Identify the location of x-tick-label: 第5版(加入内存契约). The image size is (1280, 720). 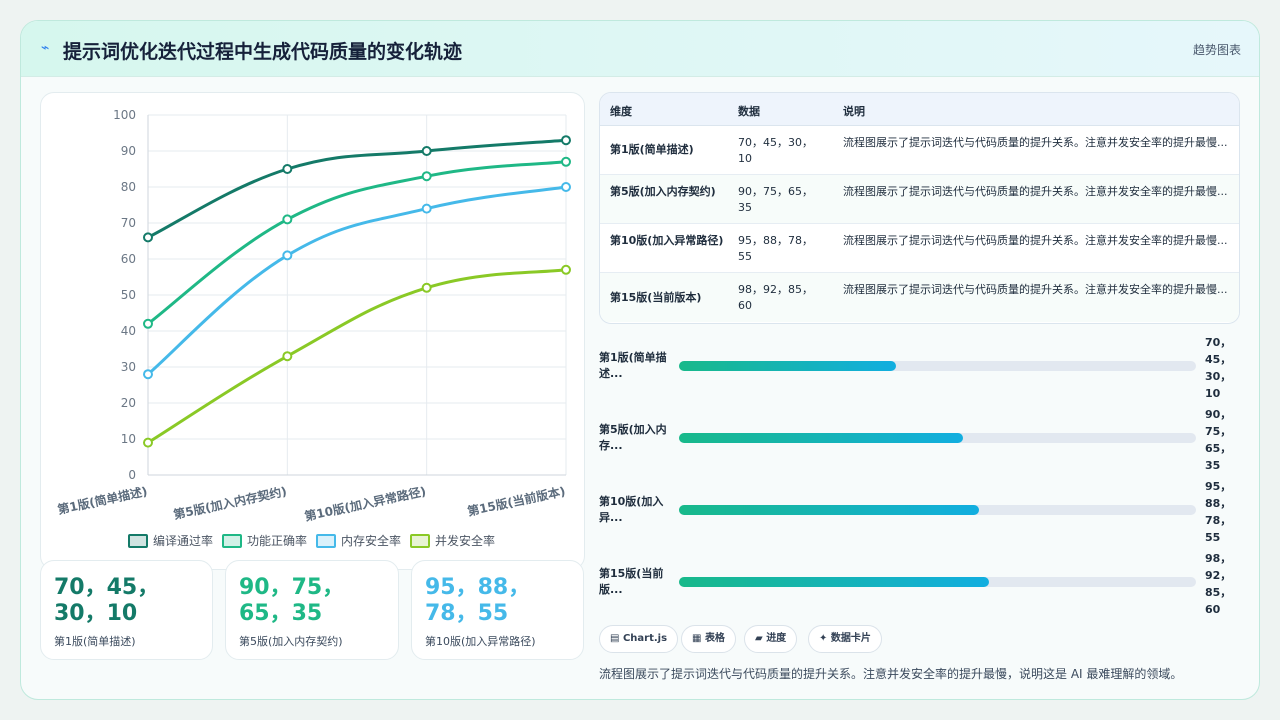
(230, 502).